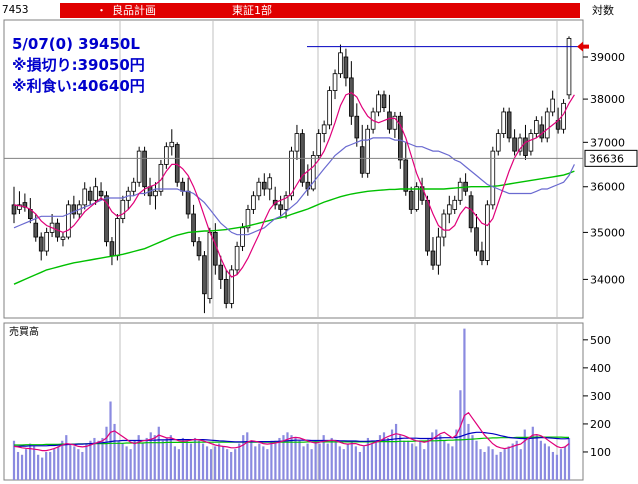  Describe the element at coordinates (600, 424) in the screenshot. I see `volume-tick-label: 200` at that location.